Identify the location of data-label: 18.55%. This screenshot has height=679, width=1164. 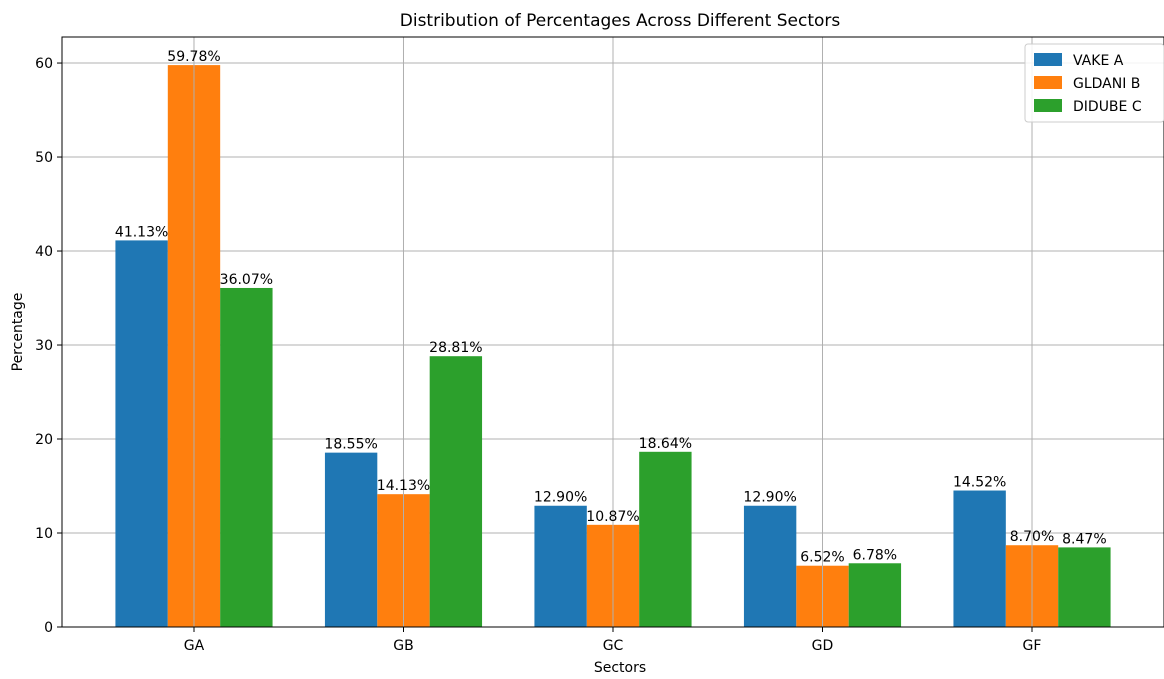
(350, 445).